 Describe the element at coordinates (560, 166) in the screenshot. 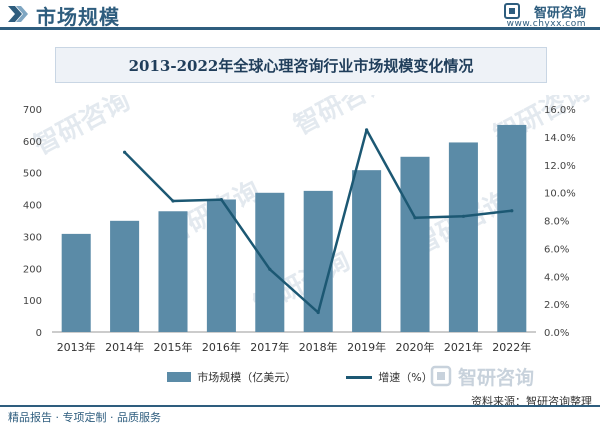

I see `y2-tick-label: 12.0%` at that location.